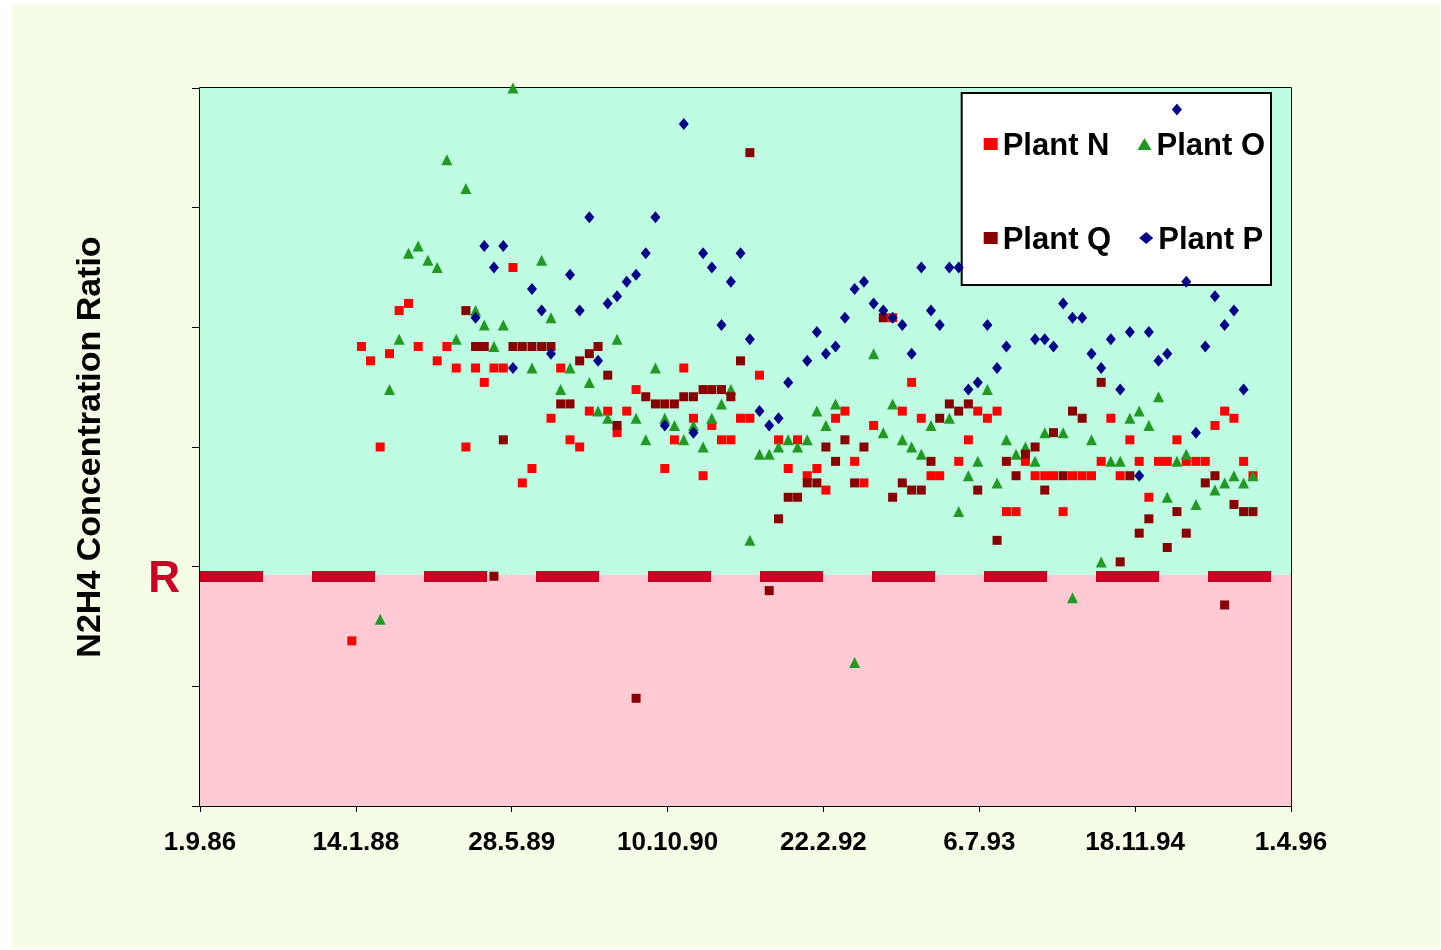 This screenshot has height=950, width=1441. Describe the element at coordinates (1211, 238) in the screenshot. I see `legend-label: Plant P` at that location.